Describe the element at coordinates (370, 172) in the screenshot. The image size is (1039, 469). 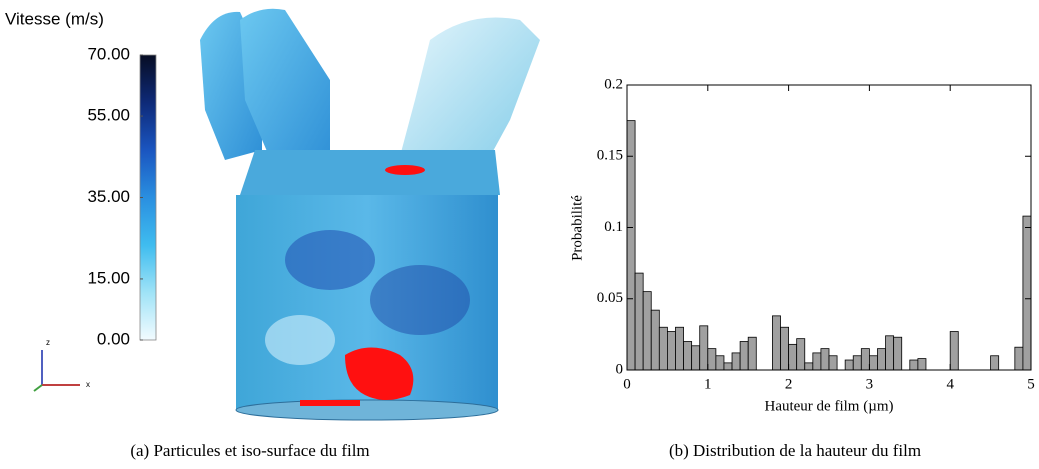
I see `cylinder-head` at that location.